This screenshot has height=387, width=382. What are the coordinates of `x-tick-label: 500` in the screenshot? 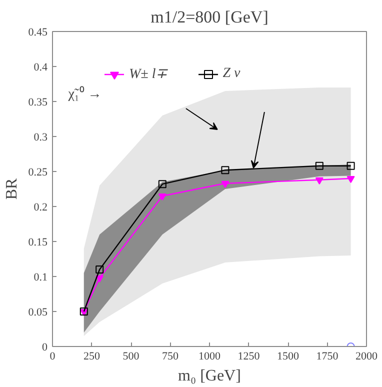 It's located at (131, 356).